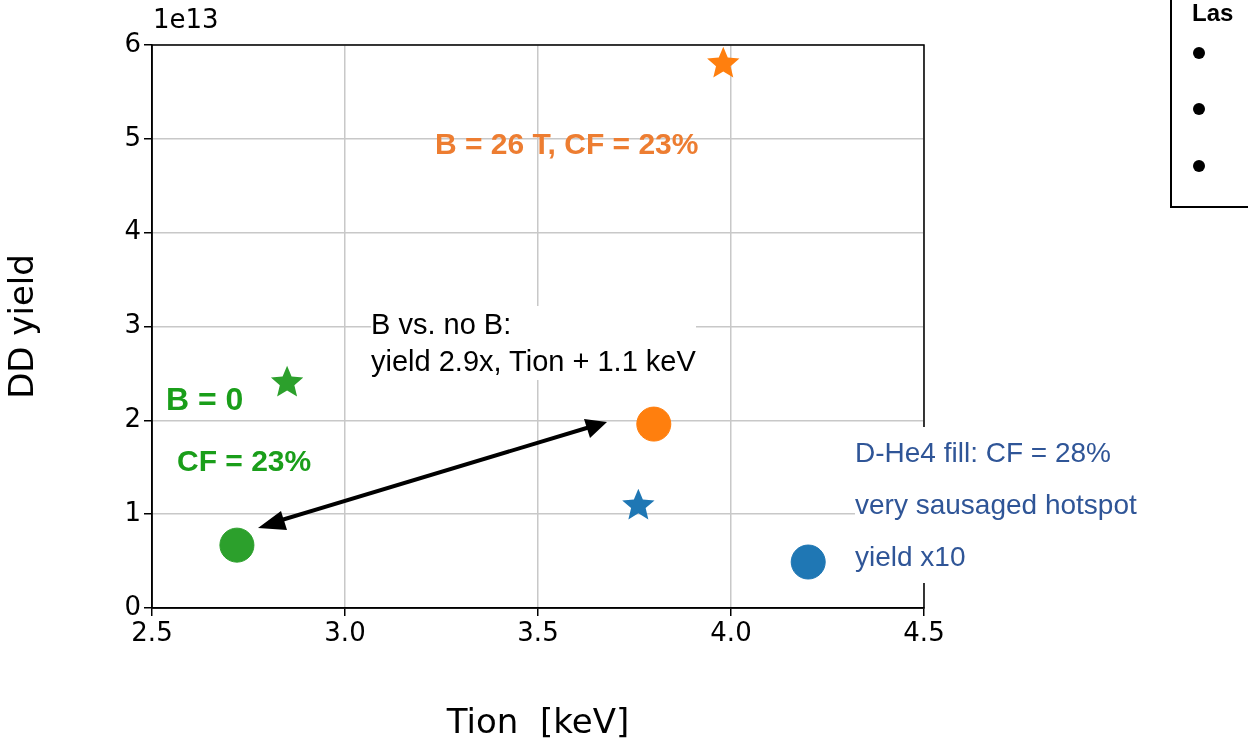 The height and width of the screenshot is (749, 1248). What do you see at coordinates (1213, 13) in the screenshot?
I see `text: Las` at bounding box center [1213, 13].